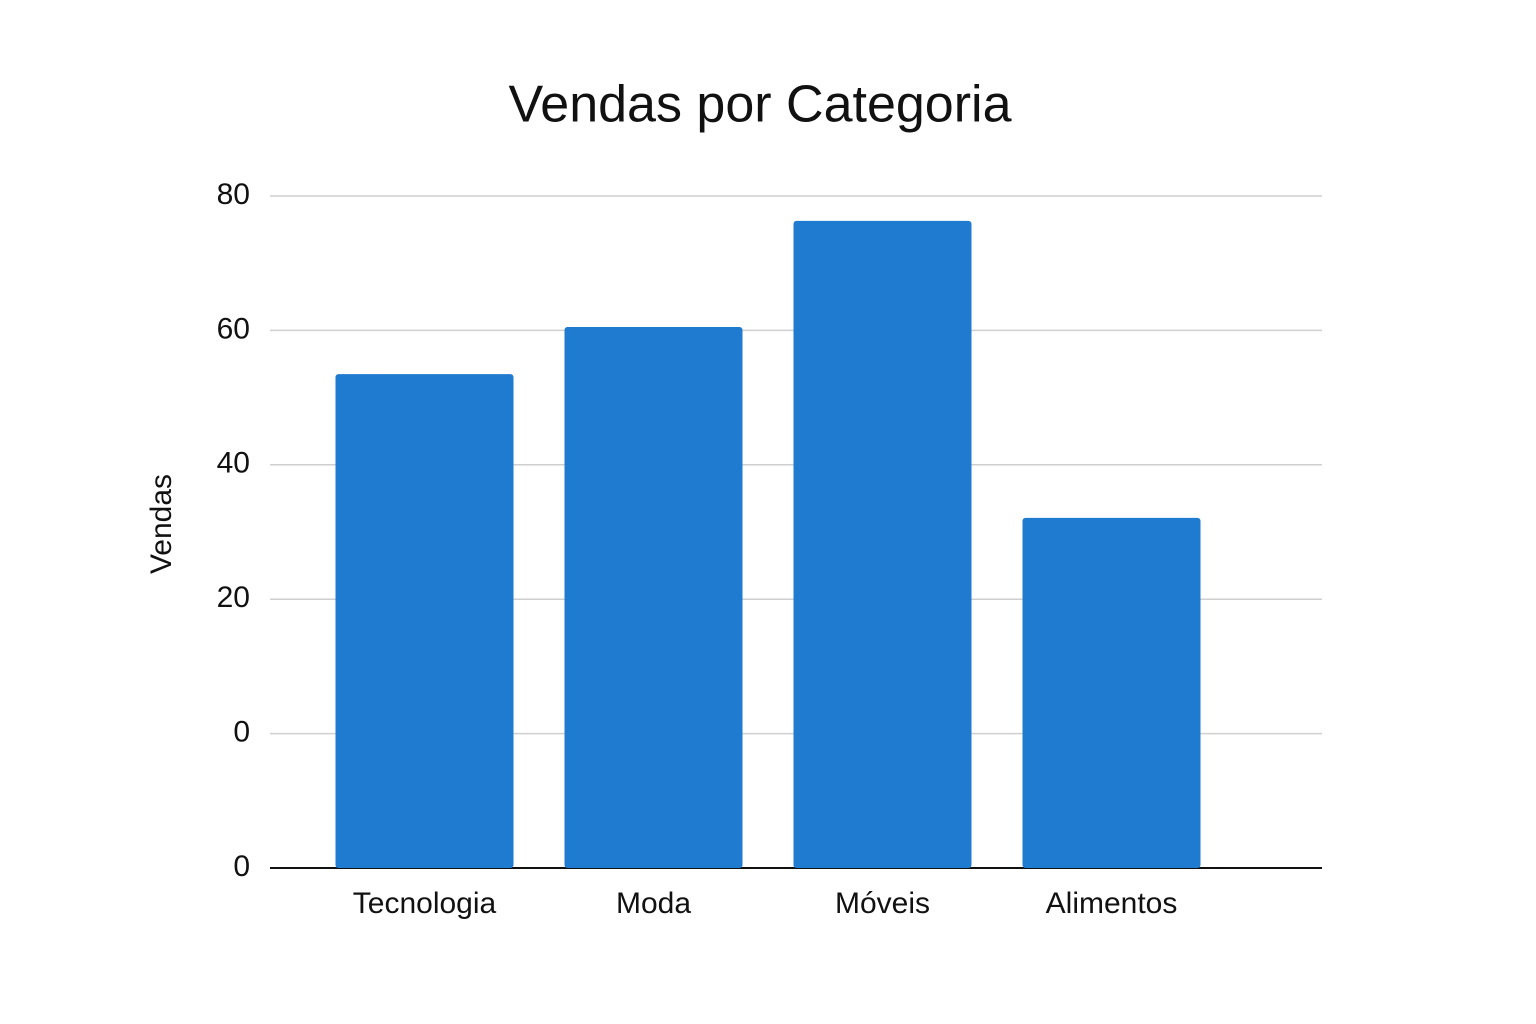 This screenshot has height=1024, width=1536. Describe the element at coordinates (233, 463) in the screenshot. I see `y-tick-label: 40` at that location.